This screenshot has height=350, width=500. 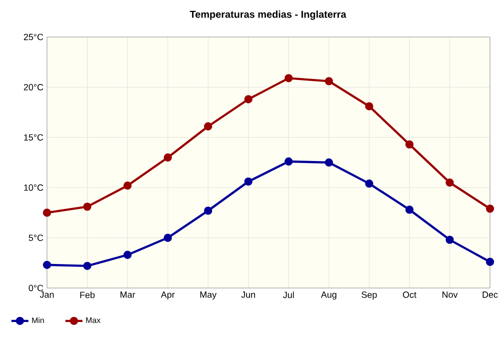 What do you see at coordinates (167, 296) in the screenshot?
I see `x-tick-label: Apr` at bounding box center [167, 296].